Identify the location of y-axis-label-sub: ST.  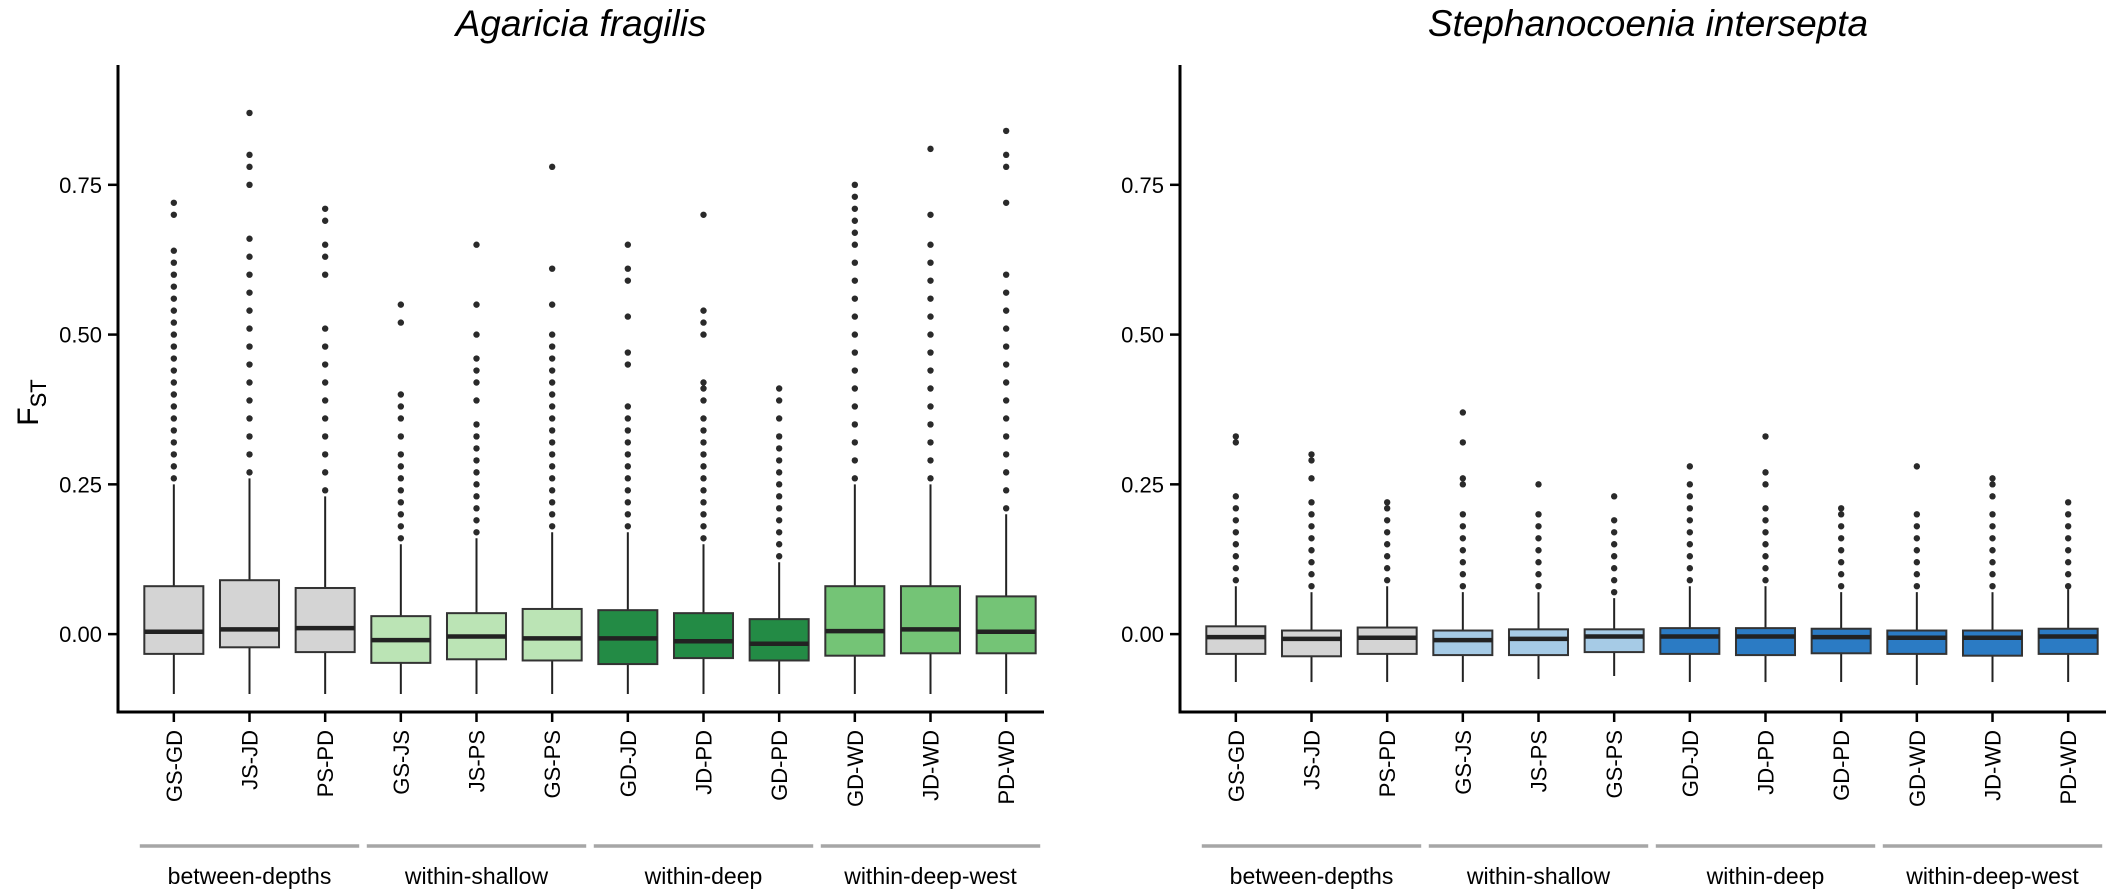
(38, 393).